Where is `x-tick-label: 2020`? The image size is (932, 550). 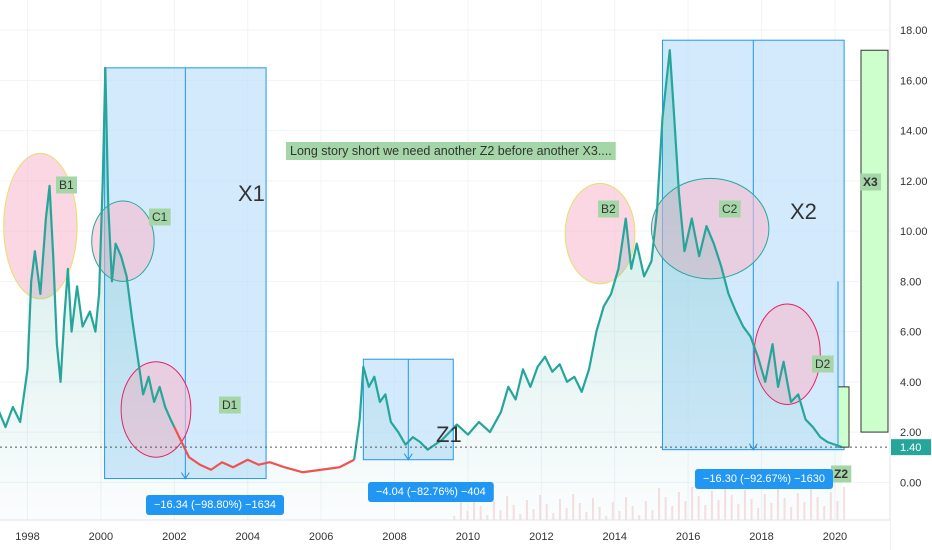 x-tick-label: 2020 is located at coordinates (835, 537).